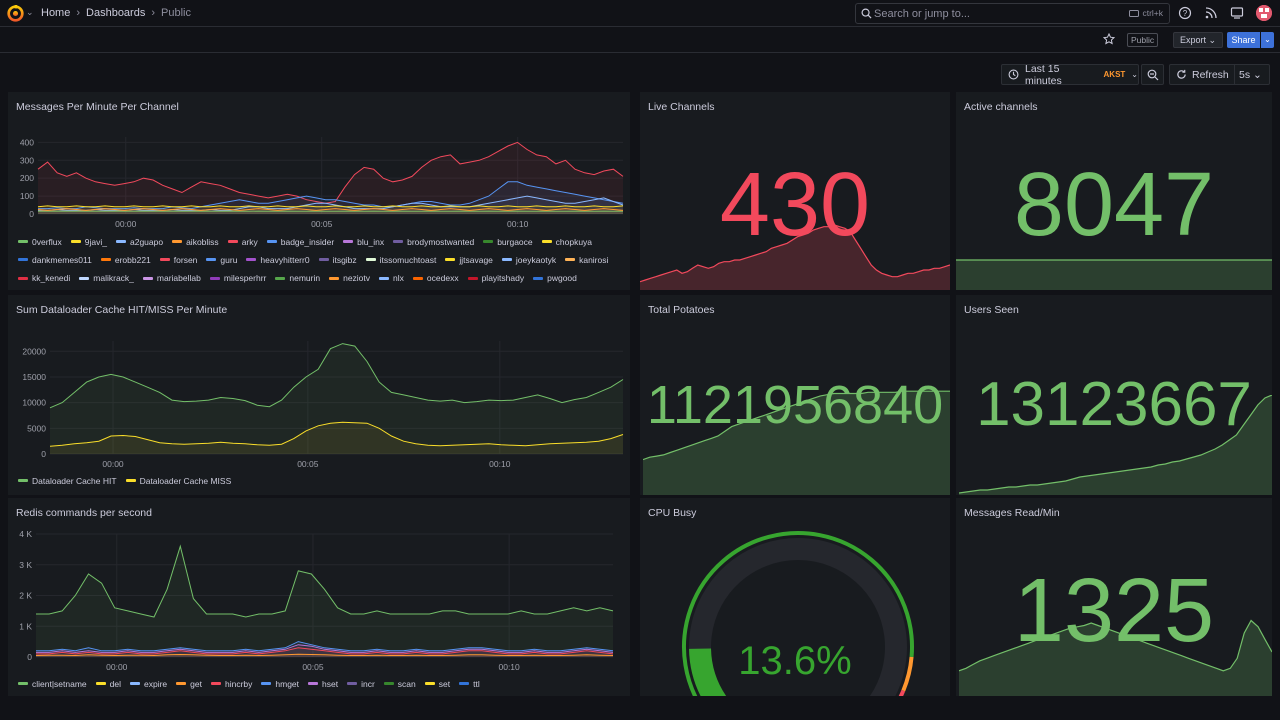 This screenshot has height=720, width=1280. I want to click on panel-users-seen: Users Seen 13123667, so click(1114, 395).